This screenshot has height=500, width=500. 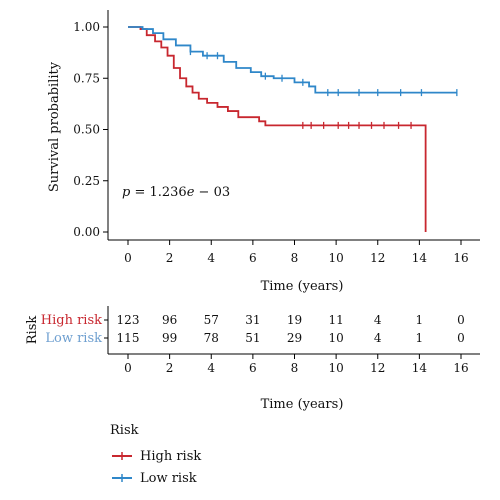 What do you see at coordinates (124, 430) in the screenshot?
I see `legend-title: Risk` at bounding box center [124, 430].